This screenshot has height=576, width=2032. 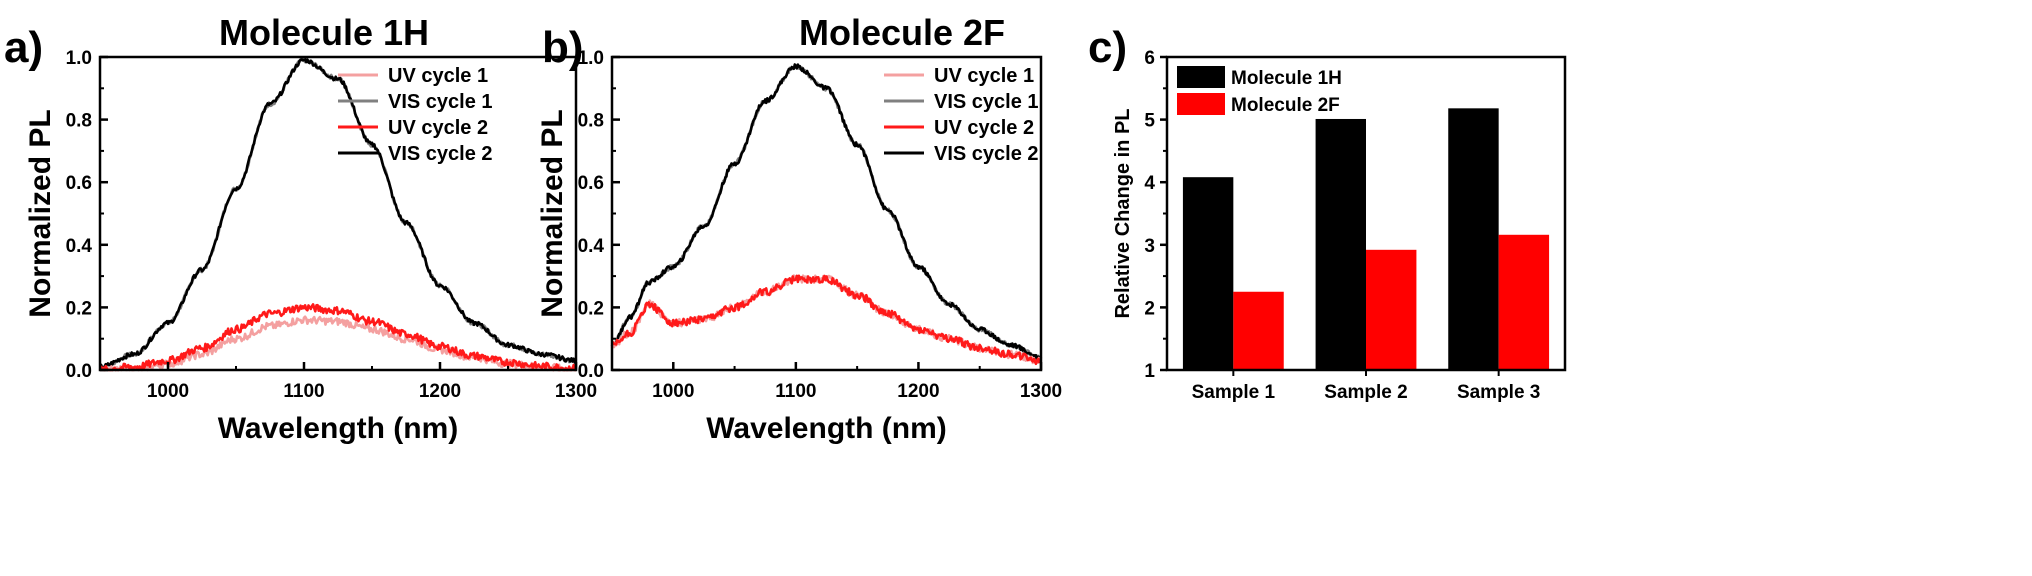 What do you see at coordinates (1149, 121) in the screenshot?
I see `y-tick-label: 5` at bounding box center [1149, 121].